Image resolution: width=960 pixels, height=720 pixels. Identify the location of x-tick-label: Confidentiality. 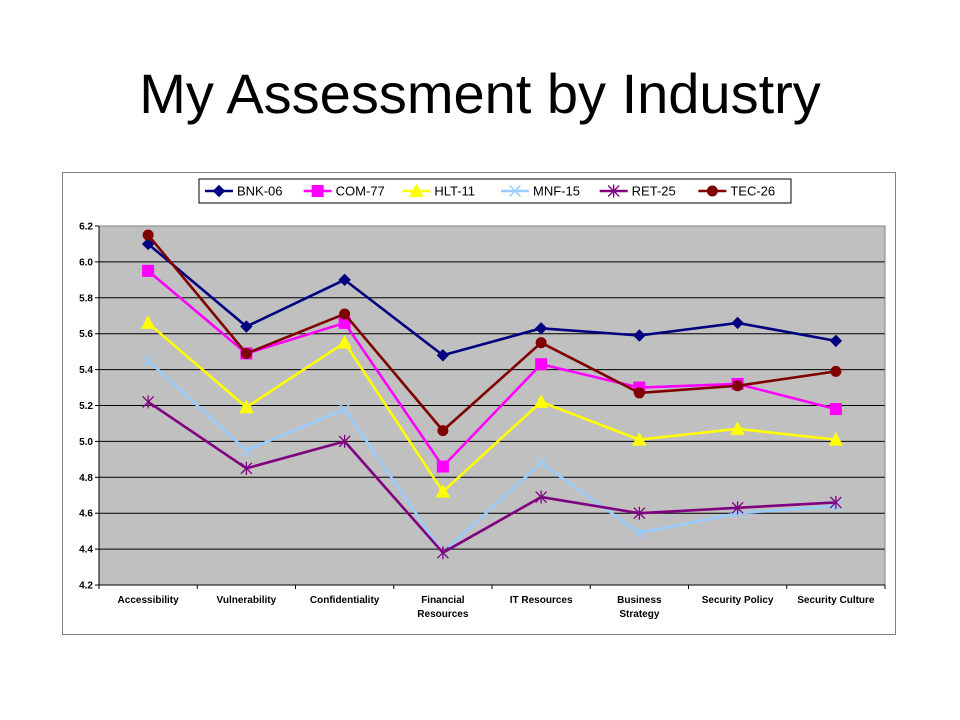
(345, 600).